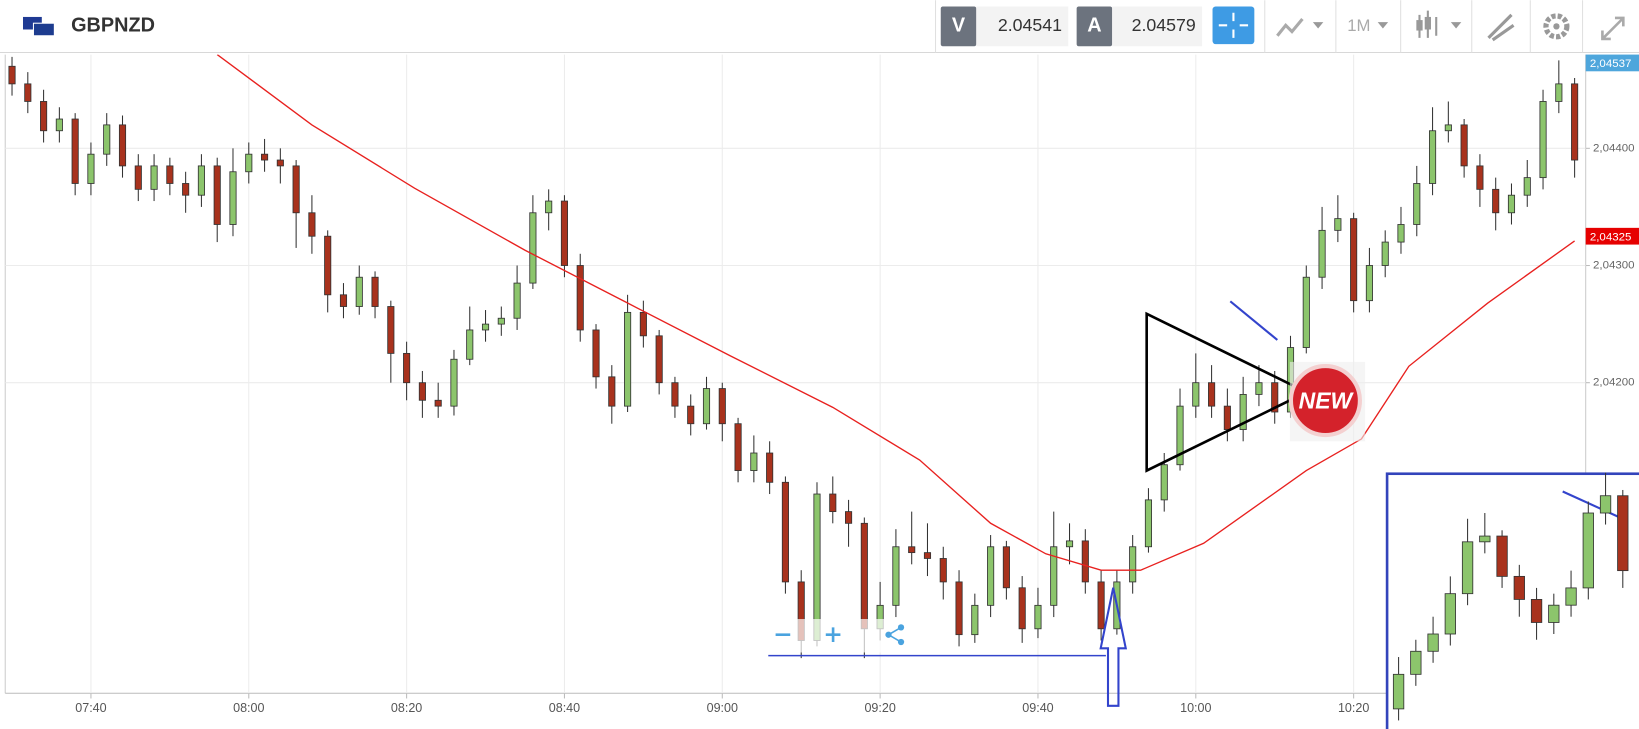 This screenshot has width=1639, height=729. I want to click on share-lines, so click(895, 634).